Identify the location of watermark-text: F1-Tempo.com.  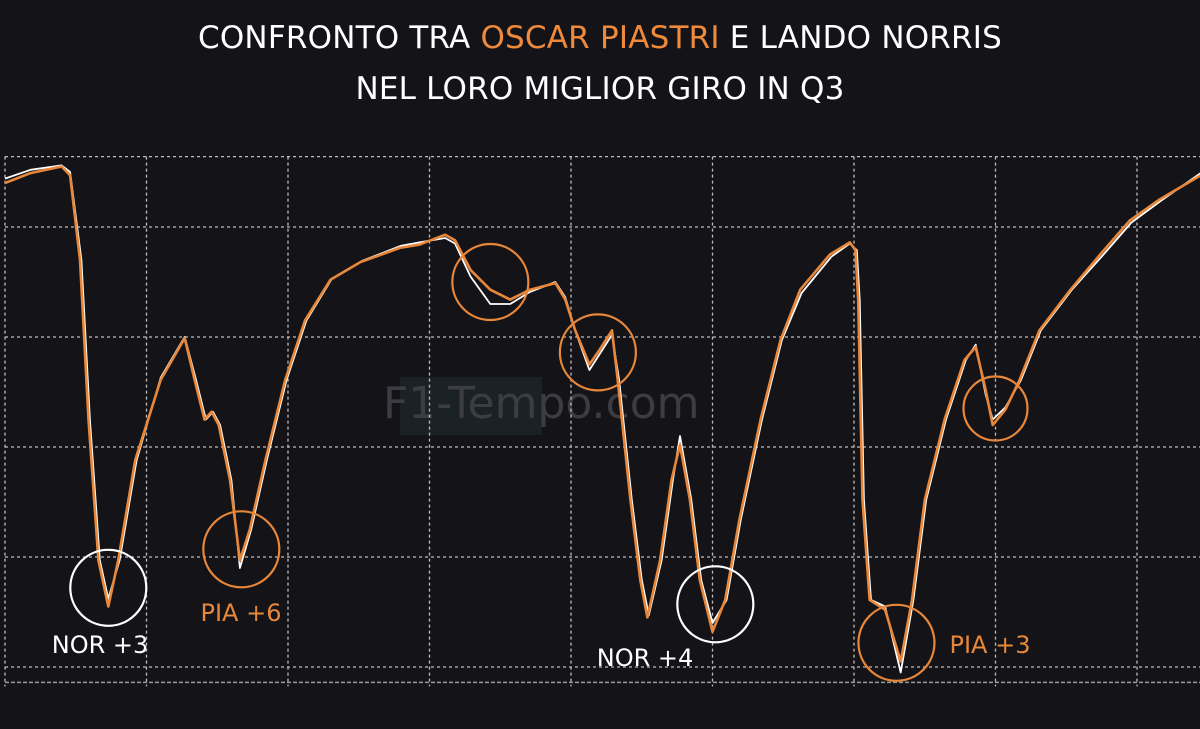
(541, 403).